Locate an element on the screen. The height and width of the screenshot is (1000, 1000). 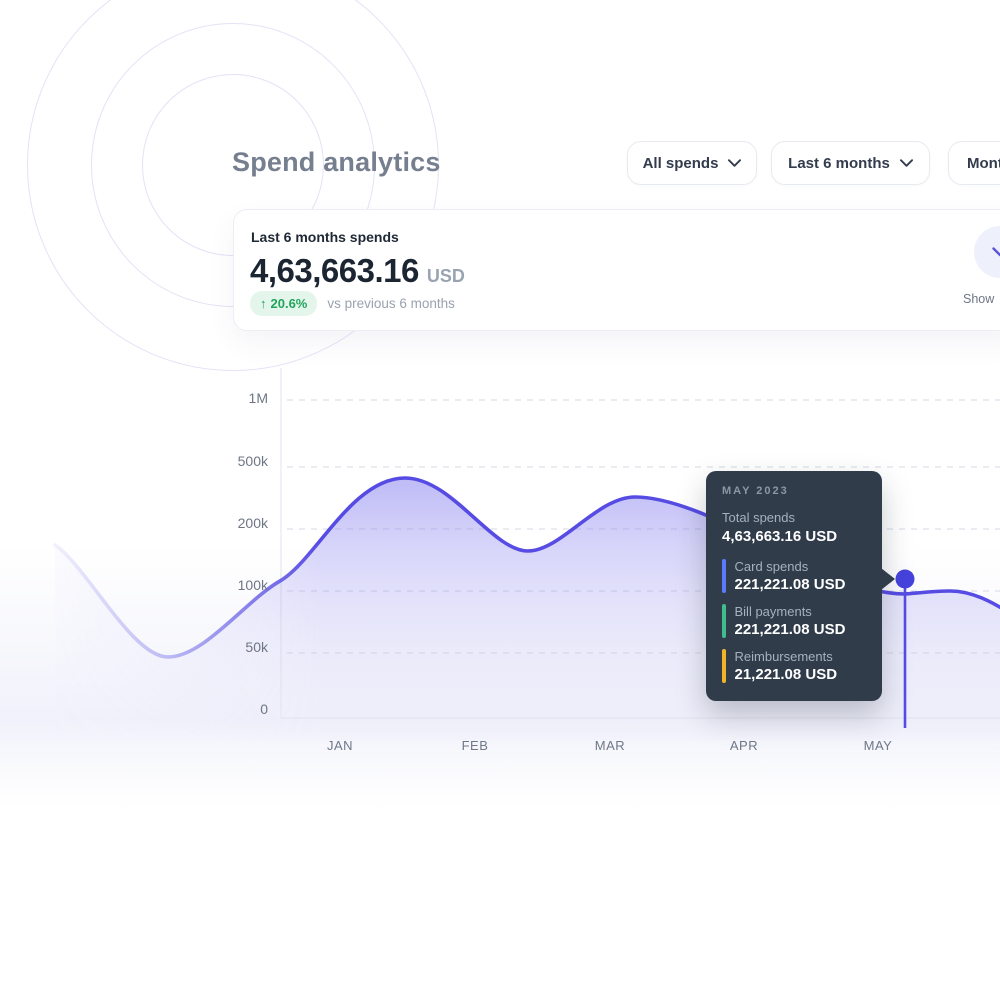
tooltip-row-label: Card spends is located at coordinates (771, 566).